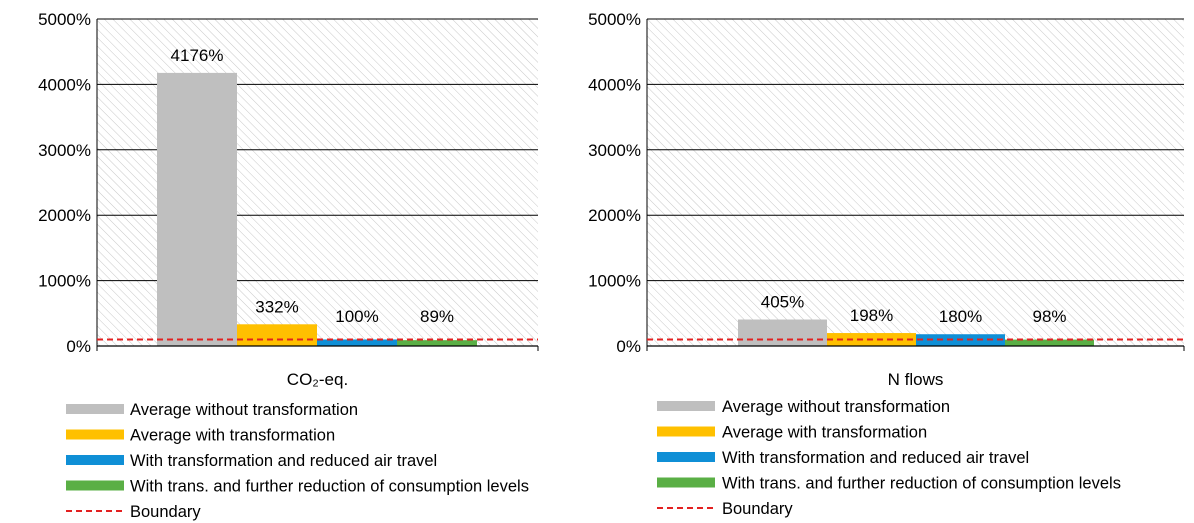  I want to click on co2-legend-label-2: Average with transformation, so click(232, 436).